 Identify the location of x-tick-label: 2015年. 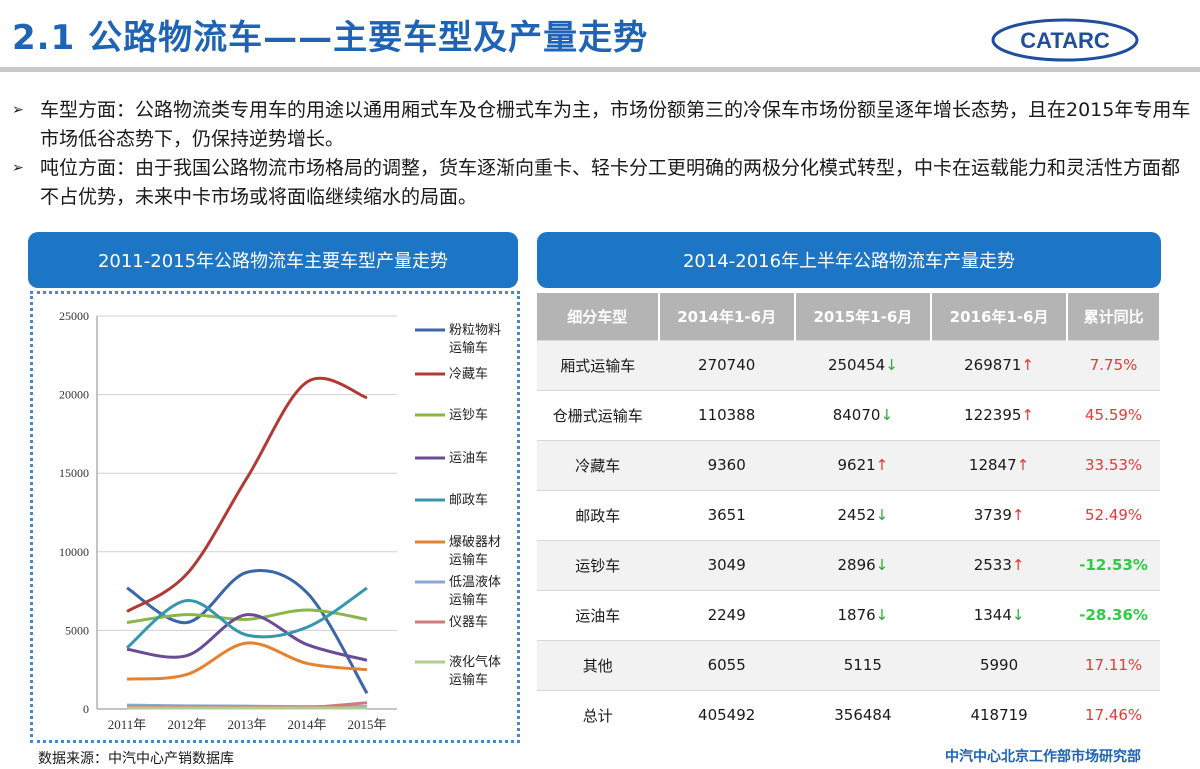
(366, 724).